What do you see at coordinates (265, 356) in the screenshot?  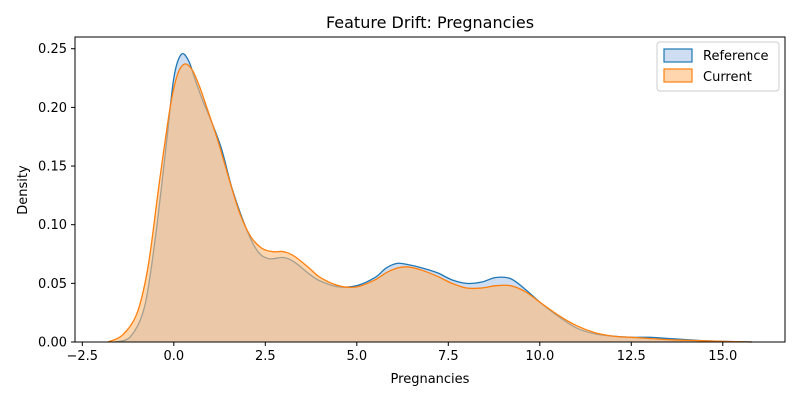 I see `x-tick-label: 2.5` at bounding box center [265, 356].